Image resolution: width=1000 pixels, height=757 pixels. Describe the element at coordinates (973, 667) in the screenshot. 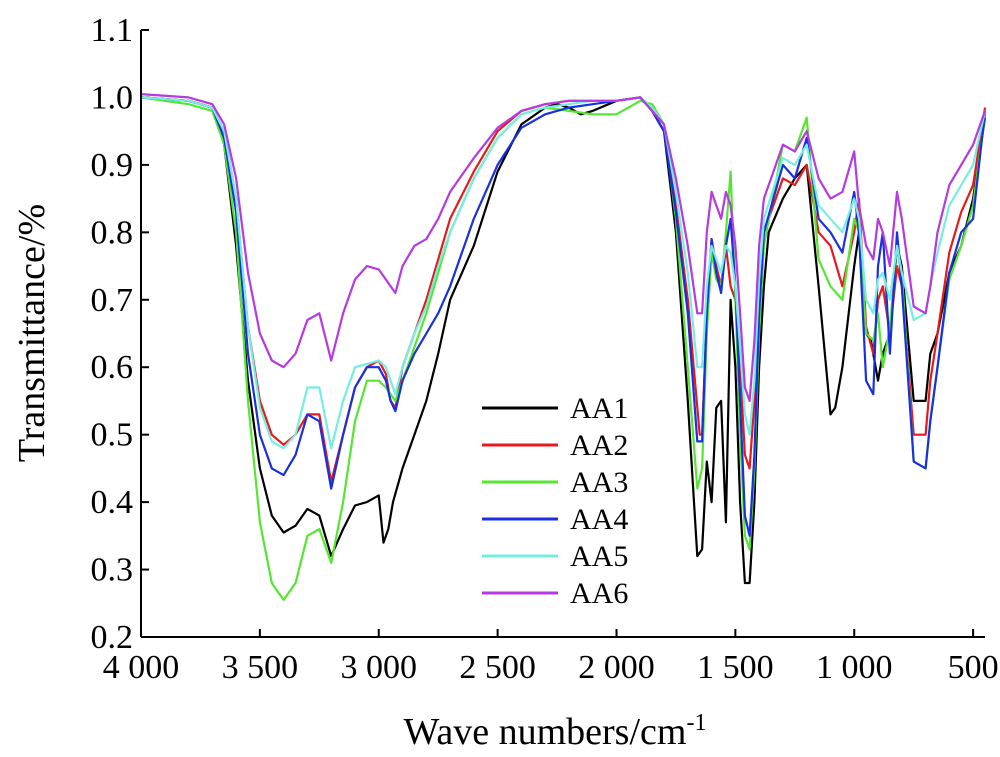

I see `x-tick-label: 500` at that location.